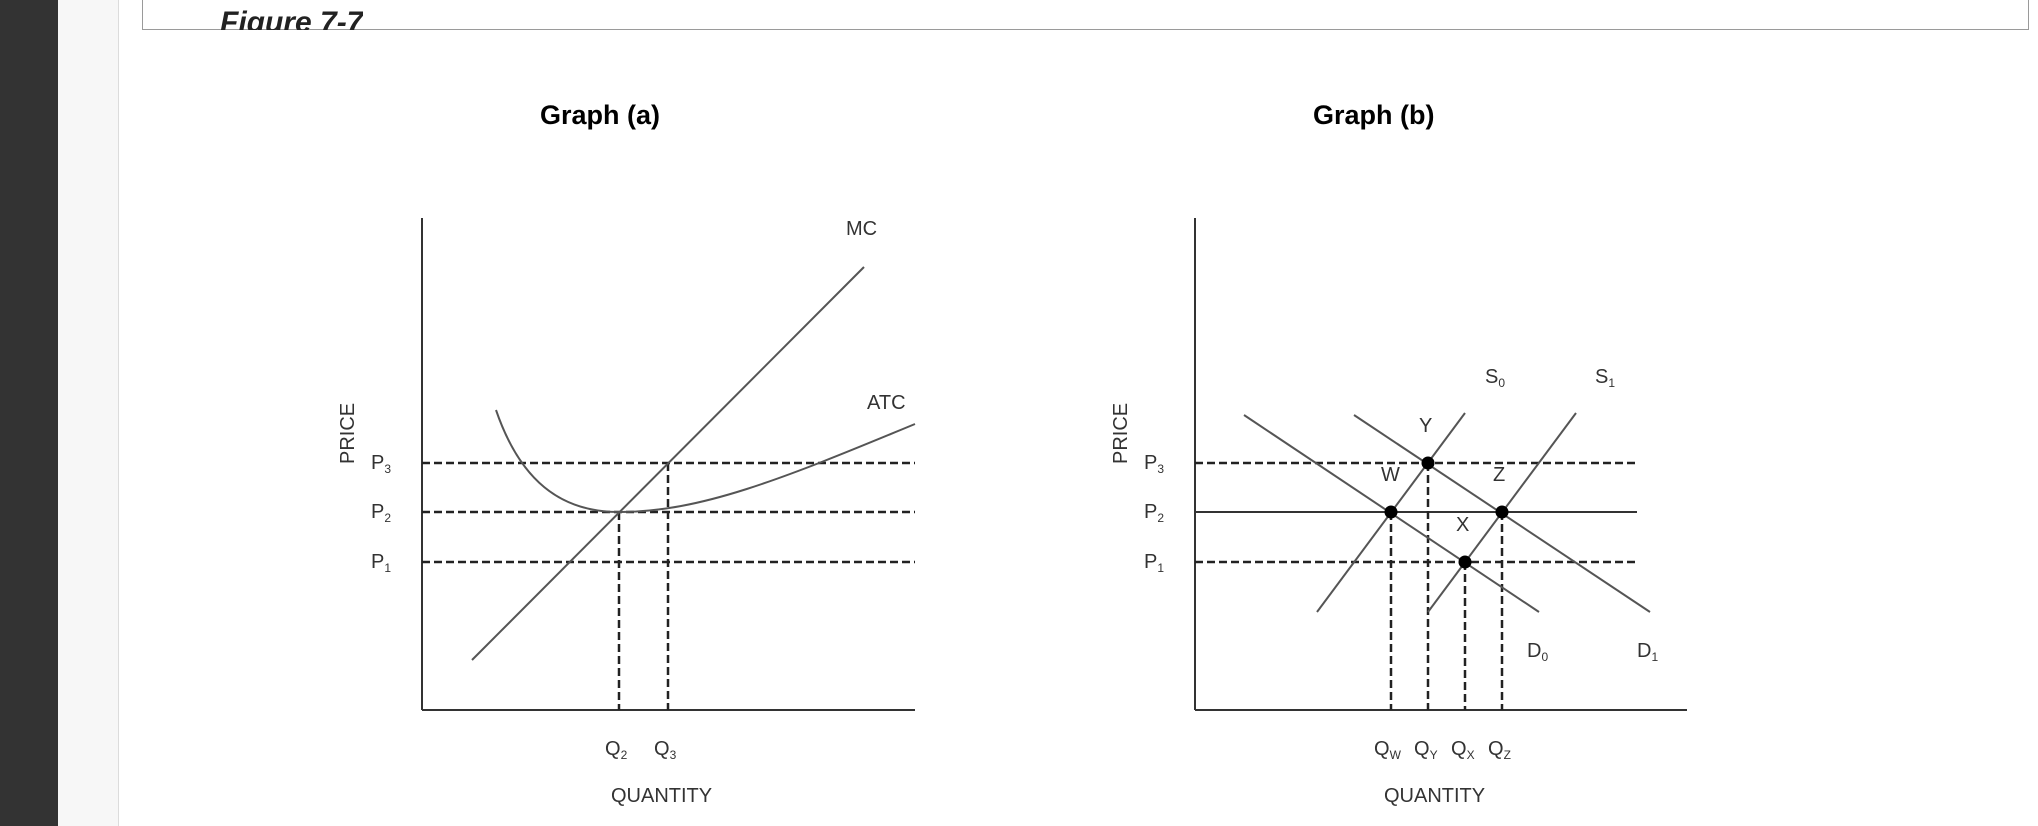 The image size is (2038, 826). I want to click on graph-a-p2-label: P2, so click(381, 513).